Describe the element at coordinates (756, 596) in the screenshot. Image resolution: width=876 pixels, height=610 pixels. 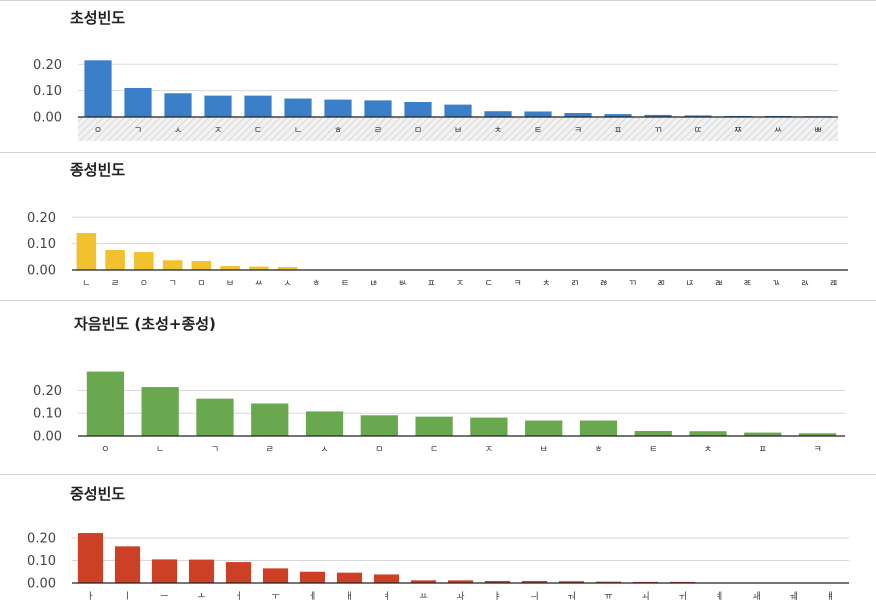
I see `x-tick-label: ㅙ` at that location.